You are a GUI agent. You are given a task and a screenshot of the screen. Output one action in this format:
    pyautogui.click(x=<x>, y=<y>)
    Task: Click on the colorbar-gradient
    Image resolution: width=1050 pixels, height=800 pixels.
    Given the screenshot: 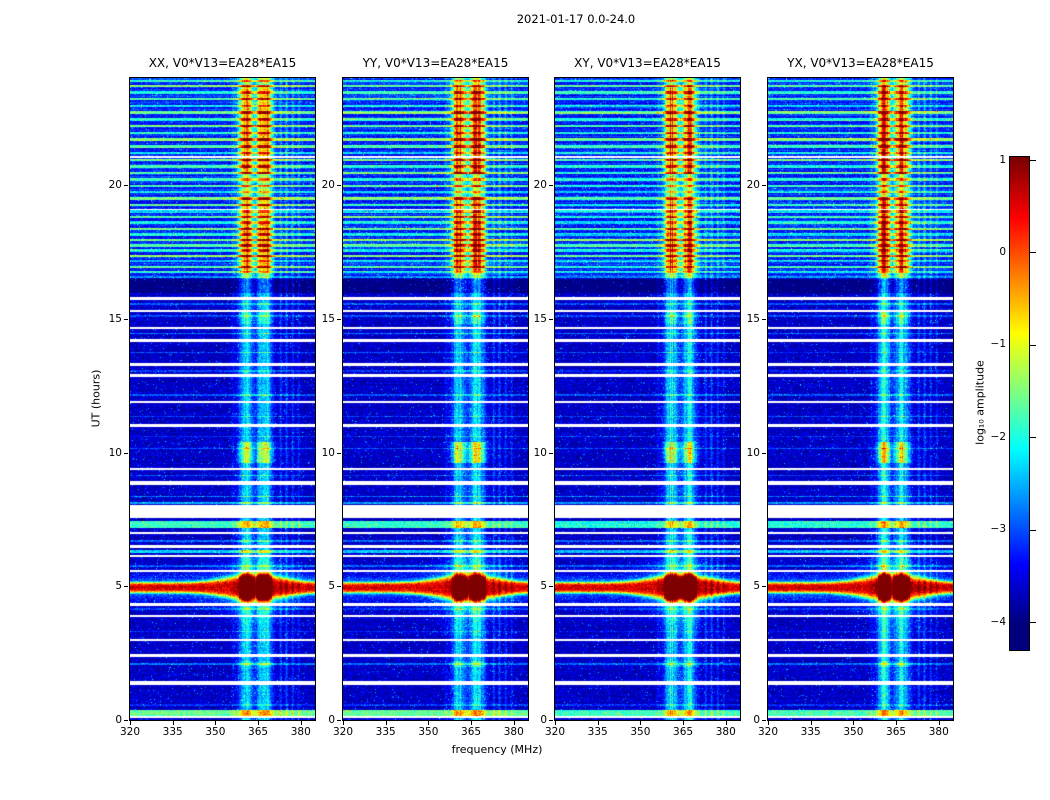 What is the action you would take?
    pyautogui.click(x=1019, y=403)
    